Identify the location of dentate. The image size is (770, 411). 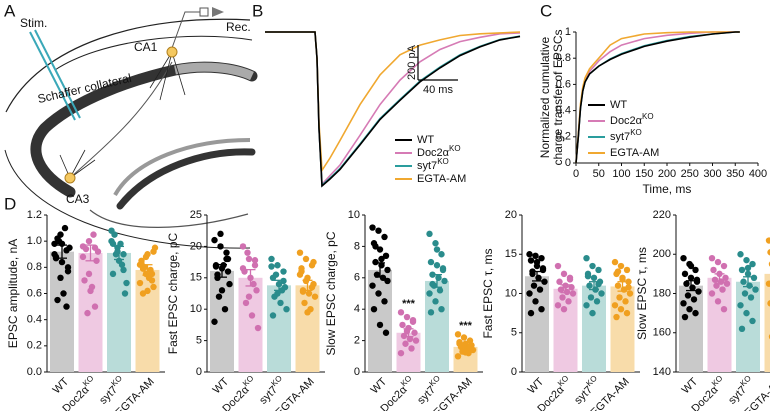
(186, 179).